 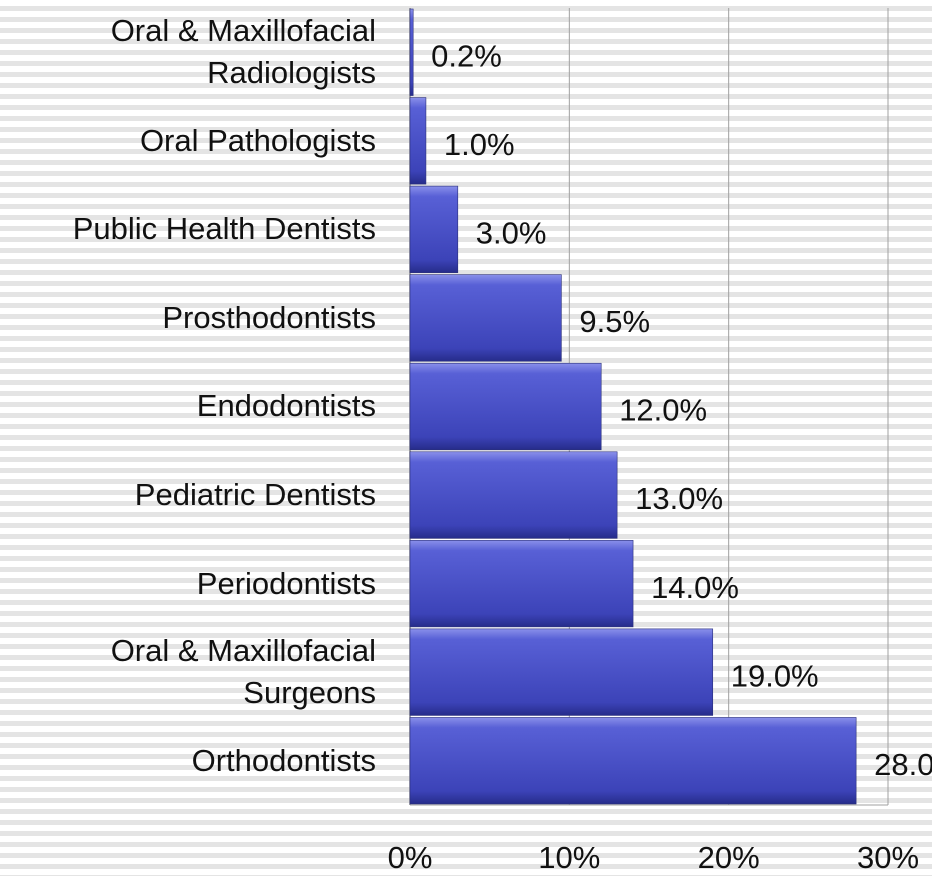 I want to click on y-tick-label: Oral Pathologists, so click(x=257, y=140).